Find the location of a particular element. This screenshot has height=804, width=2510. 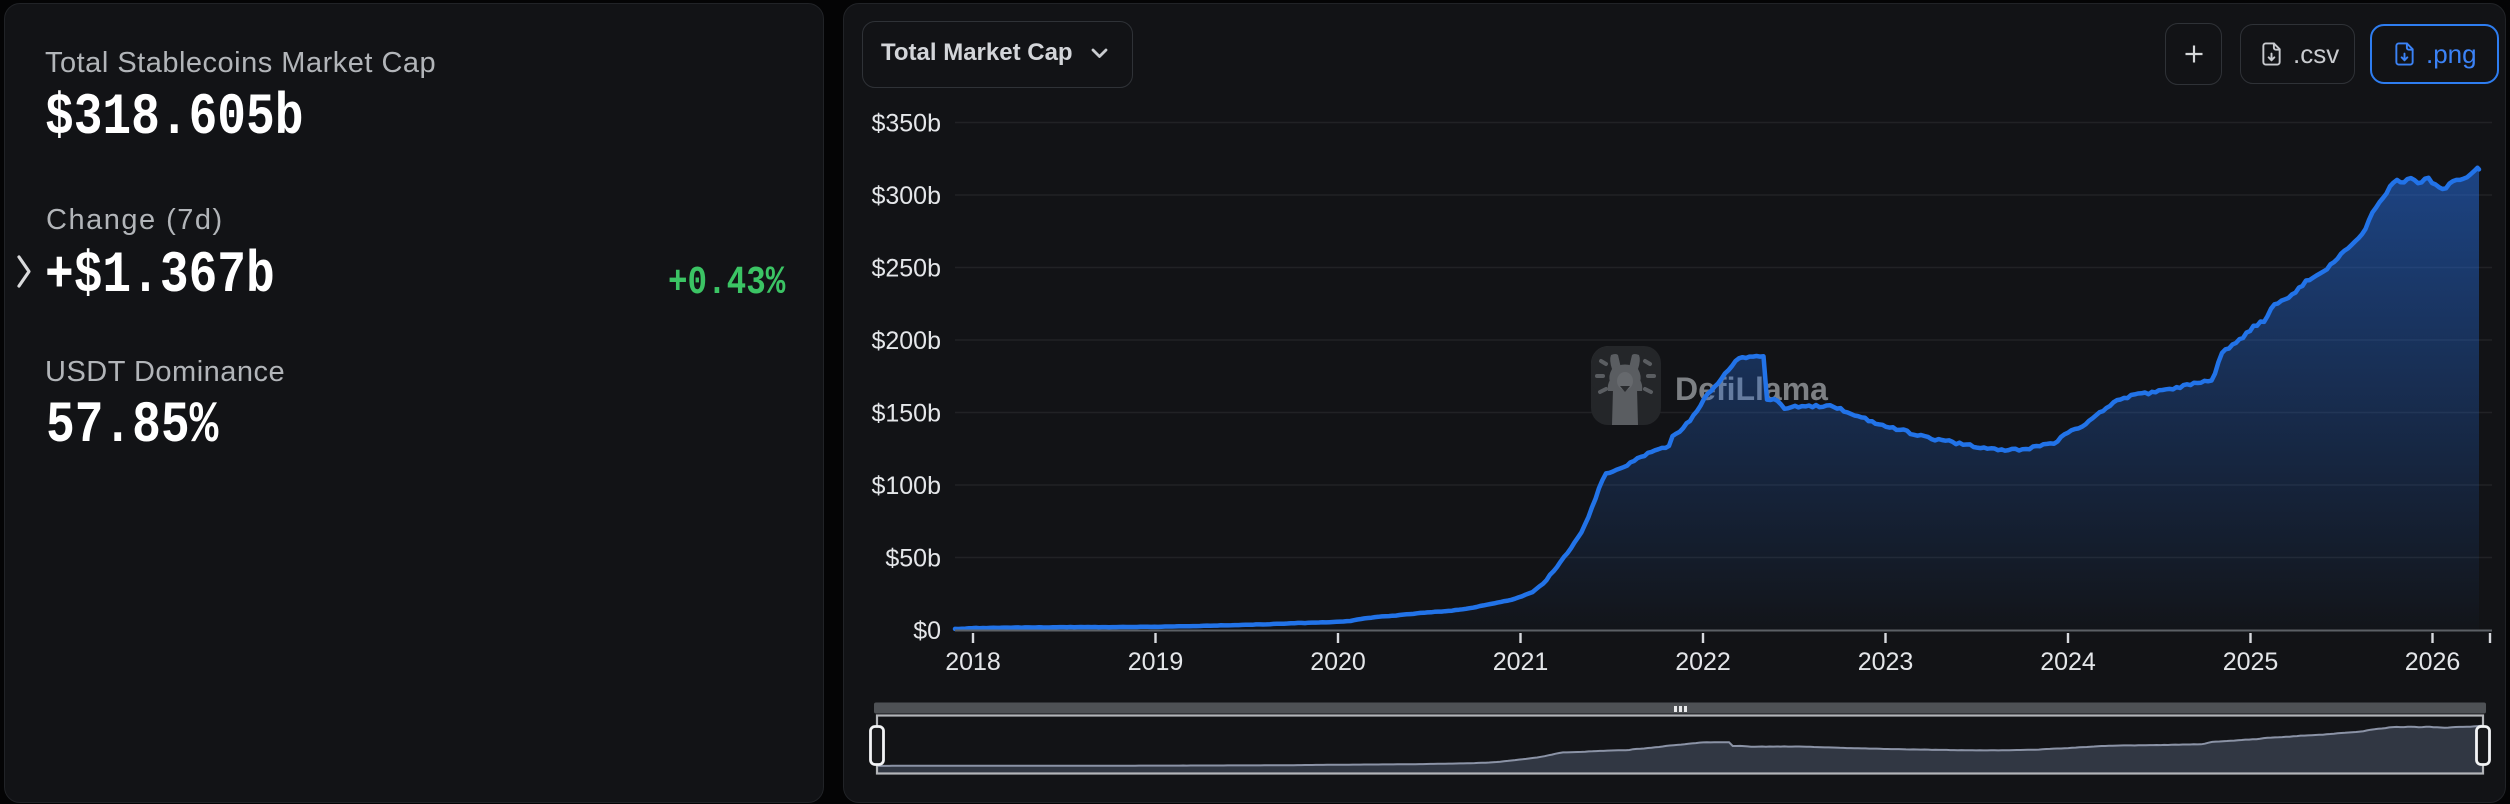

svg-text: $50b is located at coordinates (913, 559).